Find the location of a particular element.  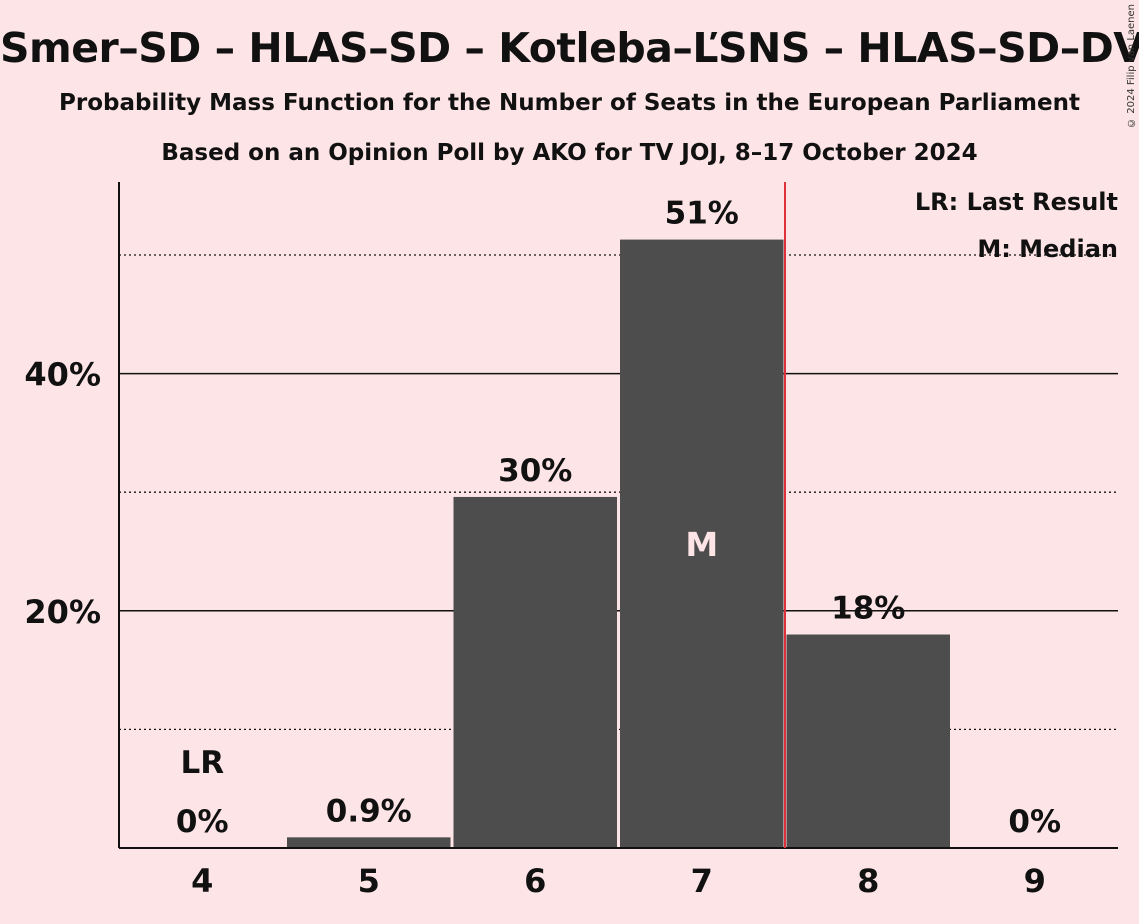

x-tick-label: 9 is located at coordinates (1035, 881).